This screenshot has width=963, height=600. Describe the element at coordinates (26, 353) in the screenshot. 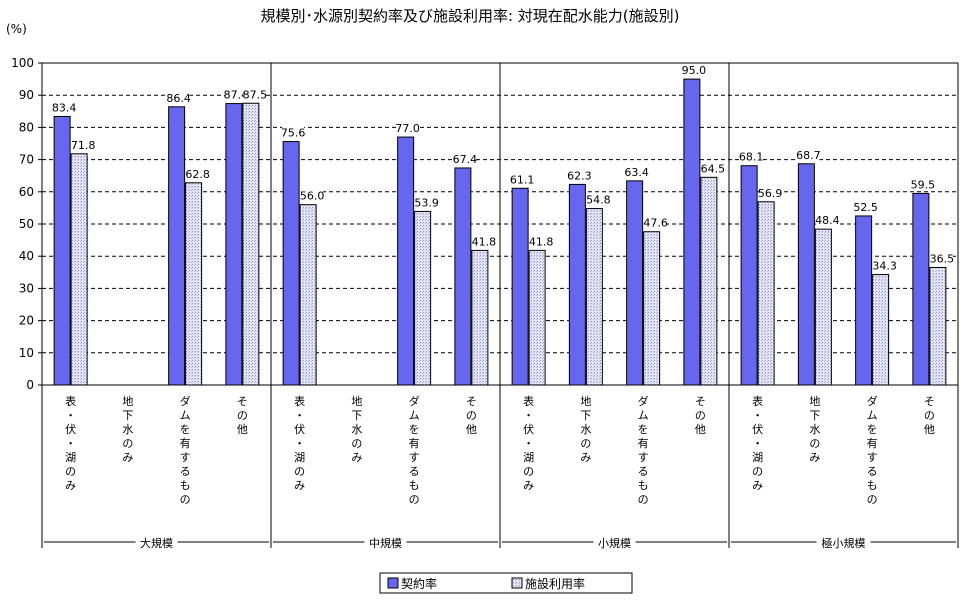

I see `y-tick-label: 10` at that location.